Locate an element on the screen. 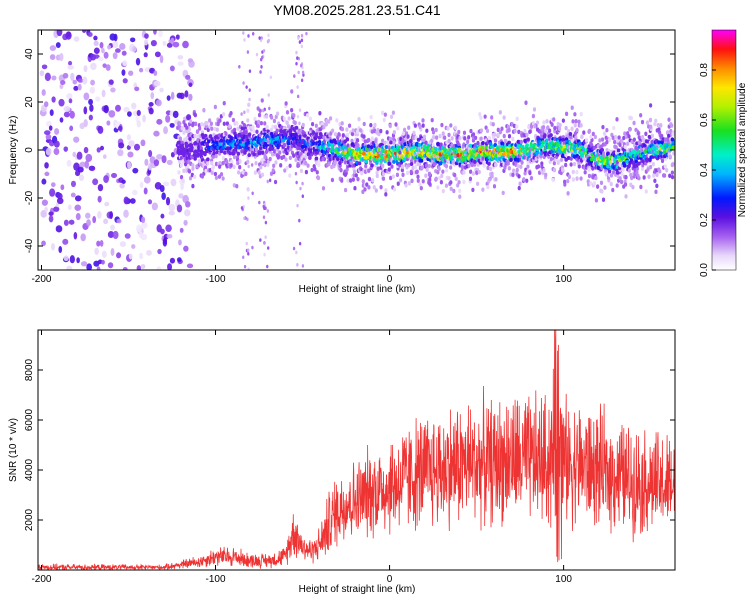  snr-xlabel: Height of straight line (km) is located at coordinates (357, 589).